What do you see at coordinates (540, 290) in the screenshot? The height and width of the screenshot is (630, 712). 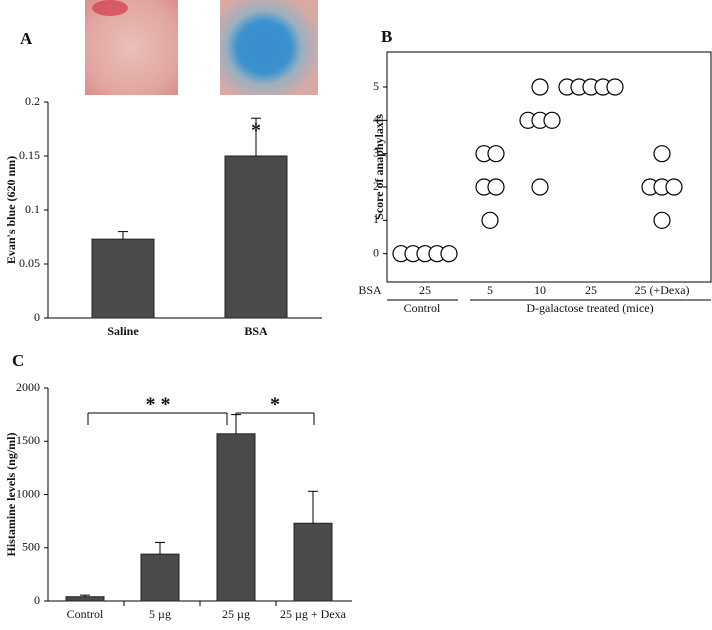 I see `x-tick-label: 10` at bounding box center [540, 290].